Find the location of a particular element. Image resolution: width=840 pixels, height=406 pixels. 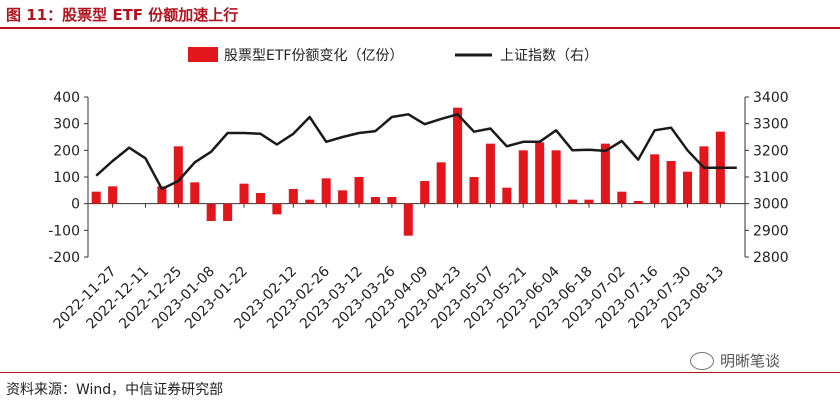

watermark-text: 明晰笔谈 is located at coordinates (750, 361).